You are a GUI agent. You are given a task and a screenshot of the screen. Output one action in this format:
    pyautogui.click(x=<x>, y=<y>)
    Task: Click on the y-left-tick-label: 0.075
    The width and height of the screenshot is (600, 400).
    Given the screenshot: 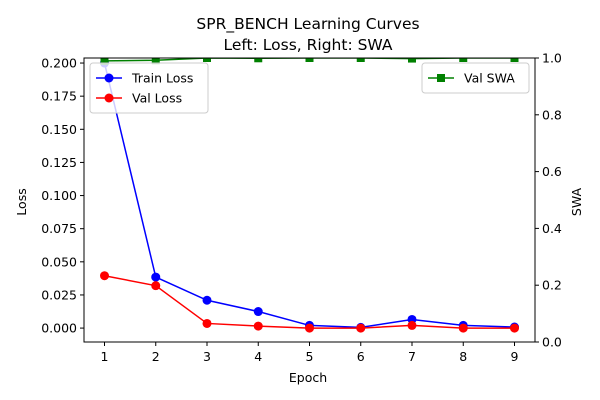 What is the action you would take?
    pyautogui.click(x=59, y=228)
    